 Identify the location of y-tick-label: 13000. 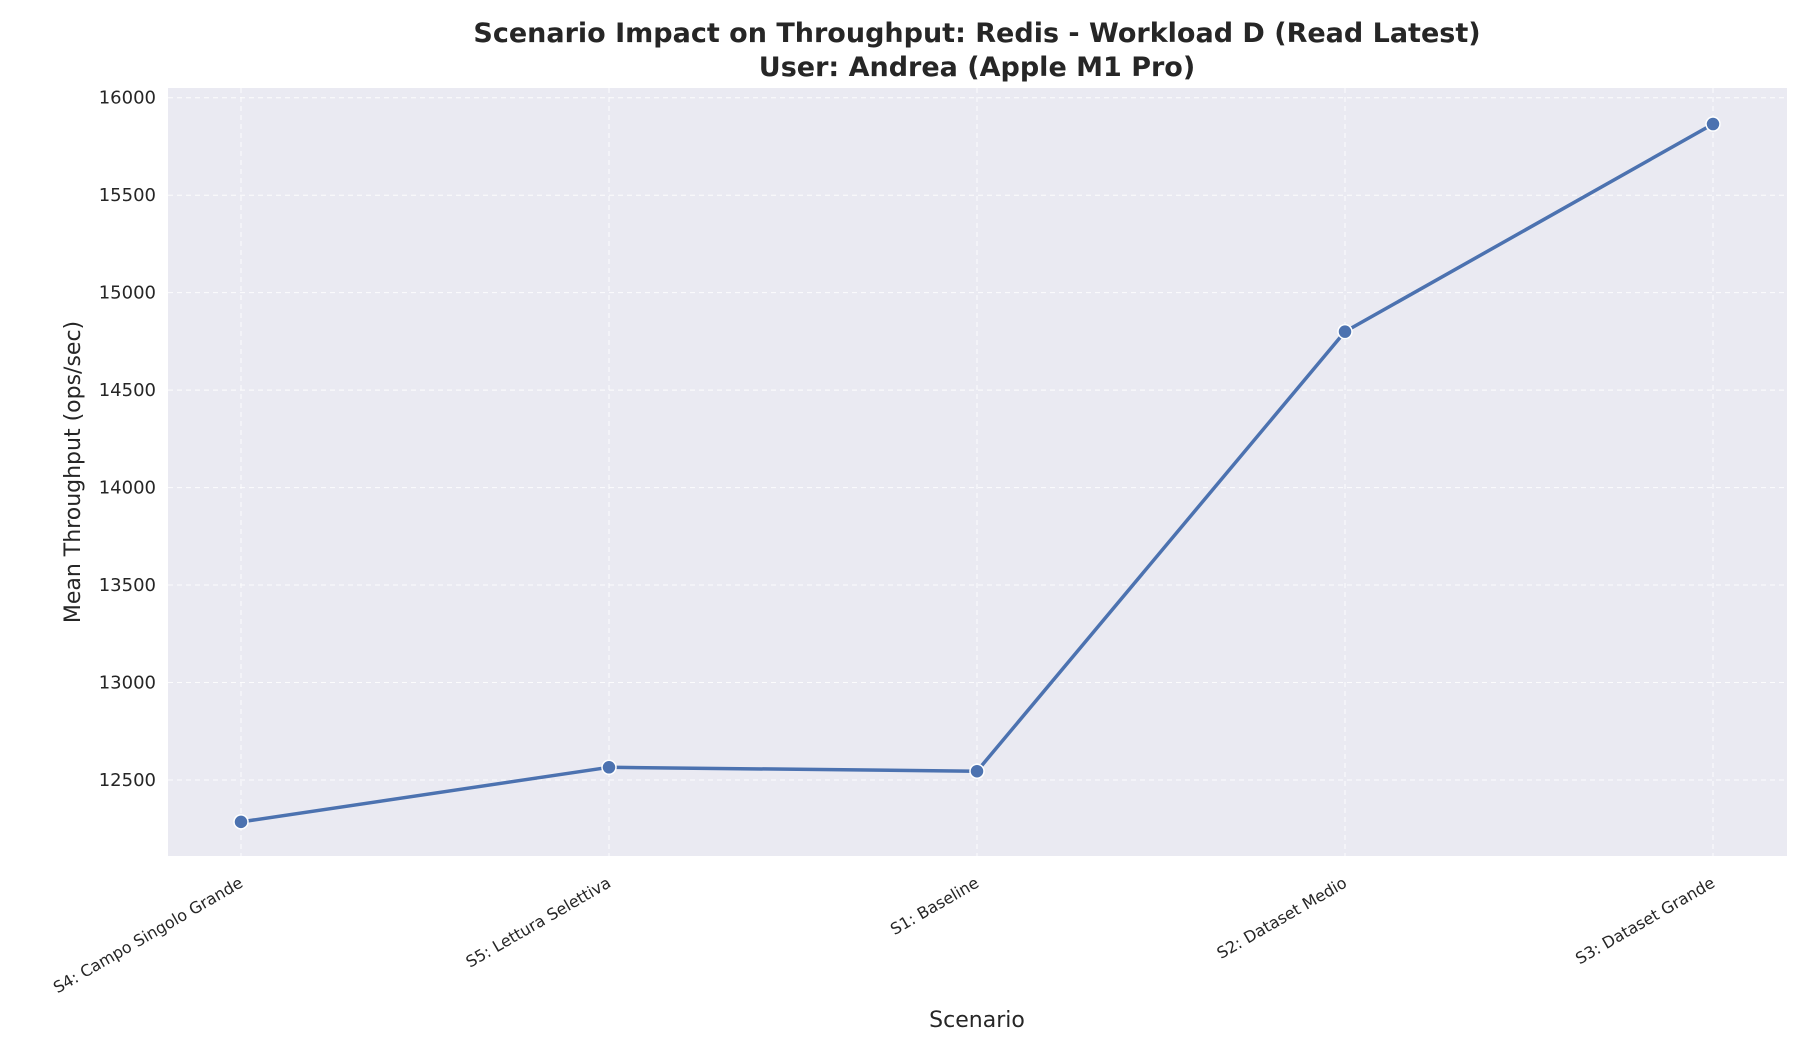
(127, 683).